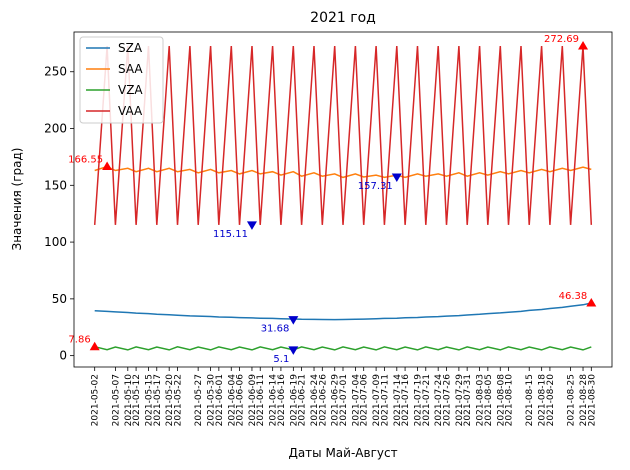 Image resolution: width=630 pixels, height=470 pixels. What do you see at coordinates (55, 242) in the screenshot?
I see `y-tick-label: 100` at bounding box center [55, 242].